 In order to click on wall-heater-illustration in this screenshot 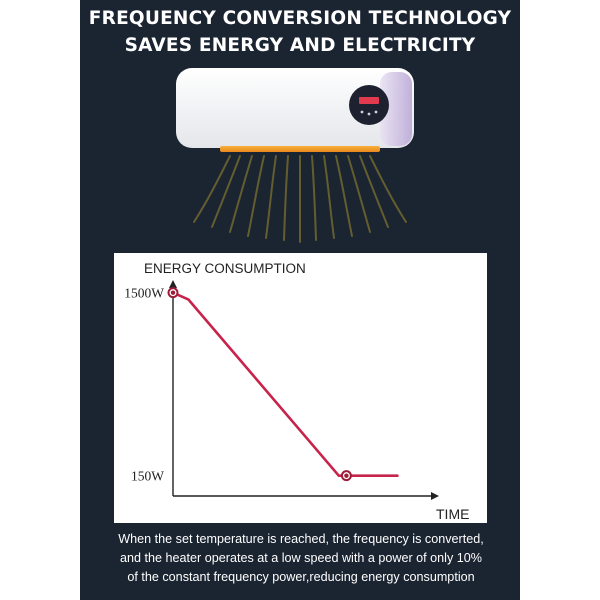, I will do `click(295, 155)`.